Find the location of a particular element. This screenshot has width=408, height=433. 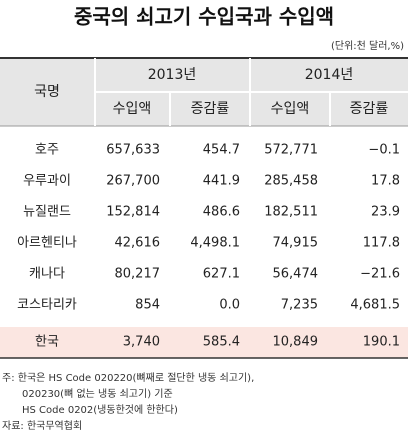

country-cell: 아르헨티나 is located at coordinates (47, 243).